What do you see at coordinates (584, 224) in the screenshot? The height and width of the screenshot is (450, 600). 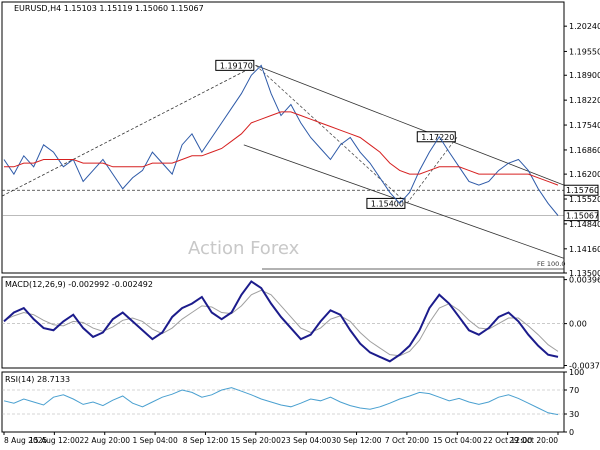 I see `price-y-tick-label: 1.14840` at bounding box center [584, 224].